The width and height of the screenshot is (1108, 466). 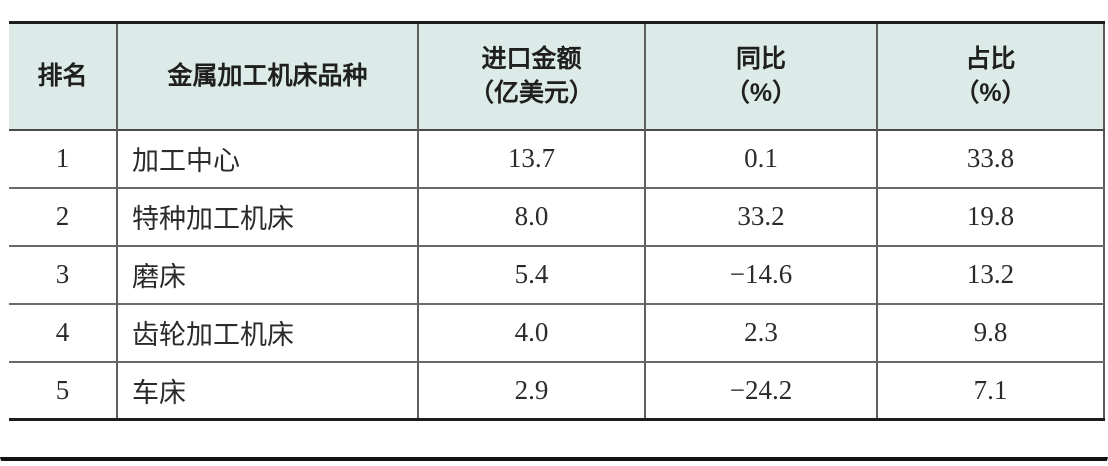 What do you see at coordinates (268, 390) in the screenshot?
I see `cell-category: 车床` at bounding box center [268, 390].